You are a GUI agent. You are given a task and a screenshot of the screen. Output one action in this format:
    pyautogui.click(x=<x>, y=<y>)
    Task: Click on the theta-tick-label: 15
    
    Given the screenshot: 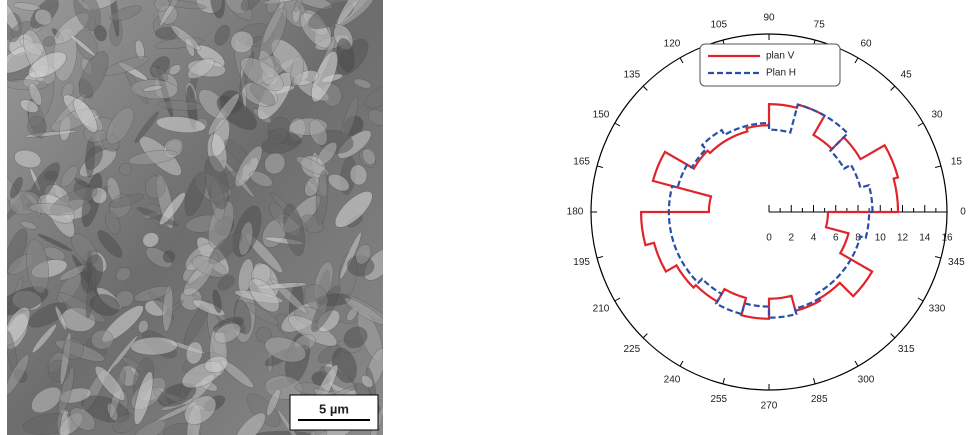 What is the action you would take?
    pyautogui.click(x=957, y=161)
    